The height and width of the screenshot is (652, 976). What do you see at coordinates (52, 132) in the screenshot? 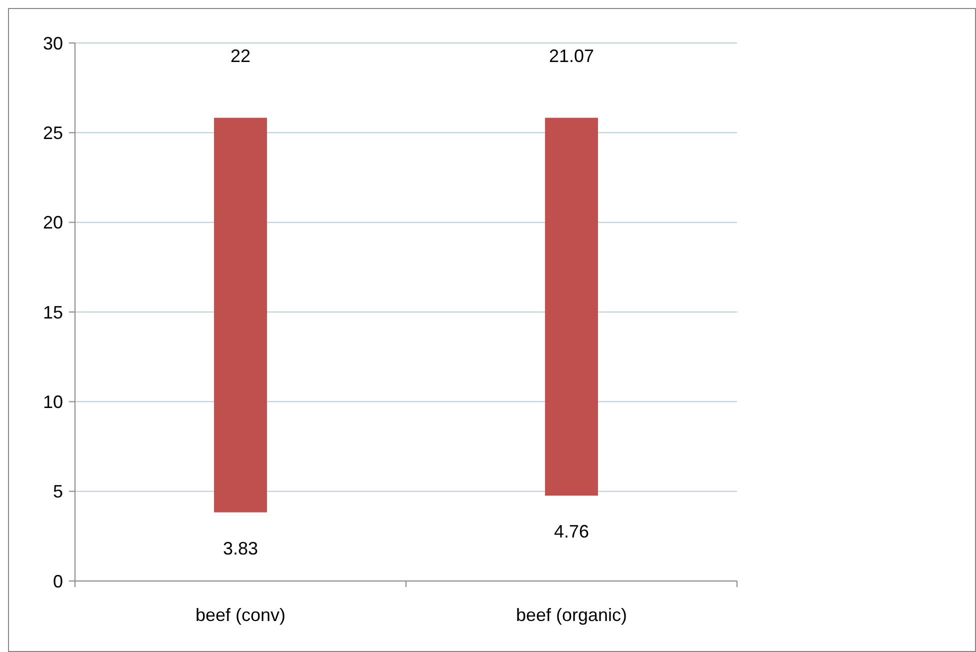
I see `y-tick-label: 25` at bounding box center [52, 132].